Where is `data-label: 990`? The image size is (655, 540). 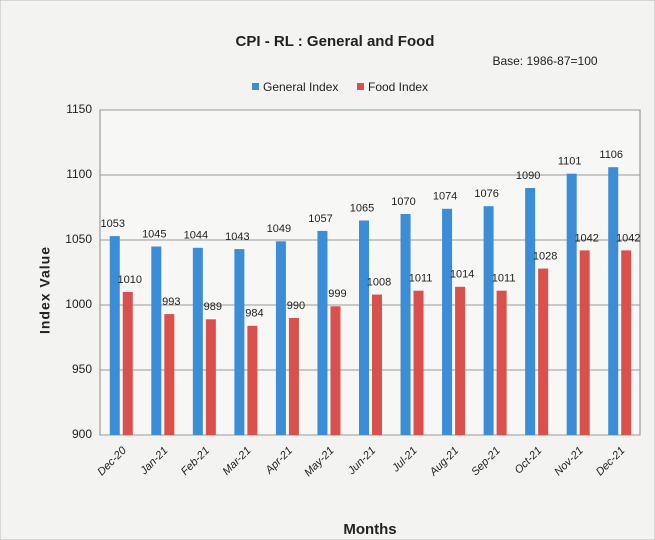 data-label: 990 is located at coordinates (296, 306).